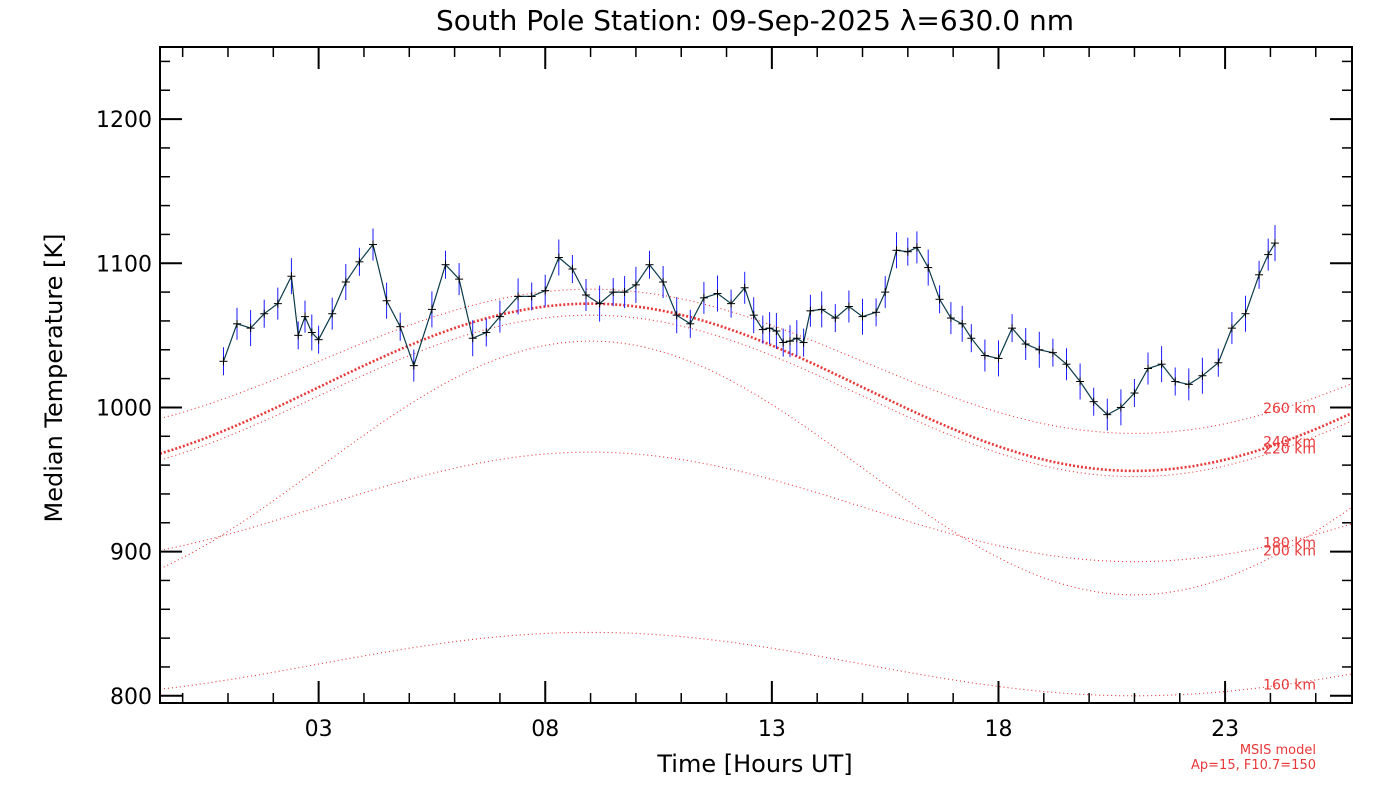 The image size is (1400, 800). Describe the element at coordinates (545, 729) in the screenshot. I see `x-tick-label: 08` at that location.